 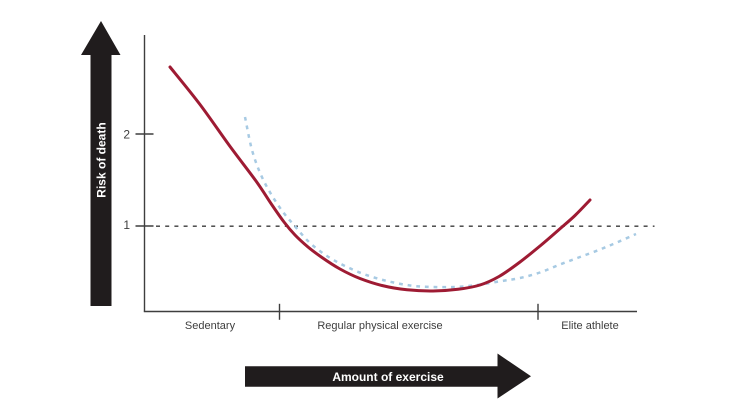 What do you see at coordinates (210, 326) in the screenshot?
I see `svg-text: Sedentary` at bounding box center [210, 326].